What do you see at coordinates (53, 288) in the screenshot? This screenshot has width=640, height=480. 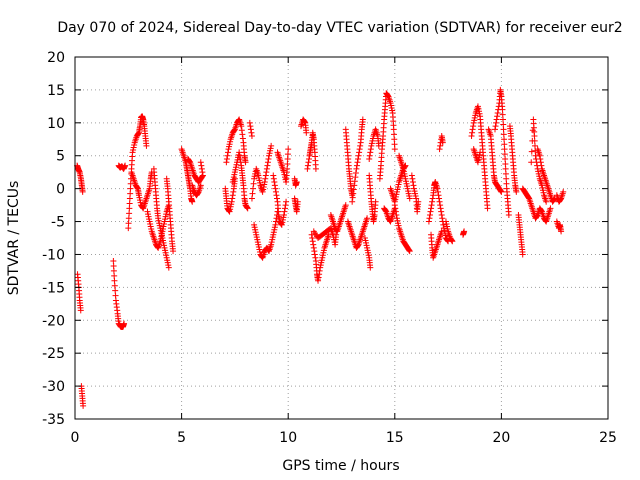 I see `y-tick-label: -15` at bounding box center [53, 288].